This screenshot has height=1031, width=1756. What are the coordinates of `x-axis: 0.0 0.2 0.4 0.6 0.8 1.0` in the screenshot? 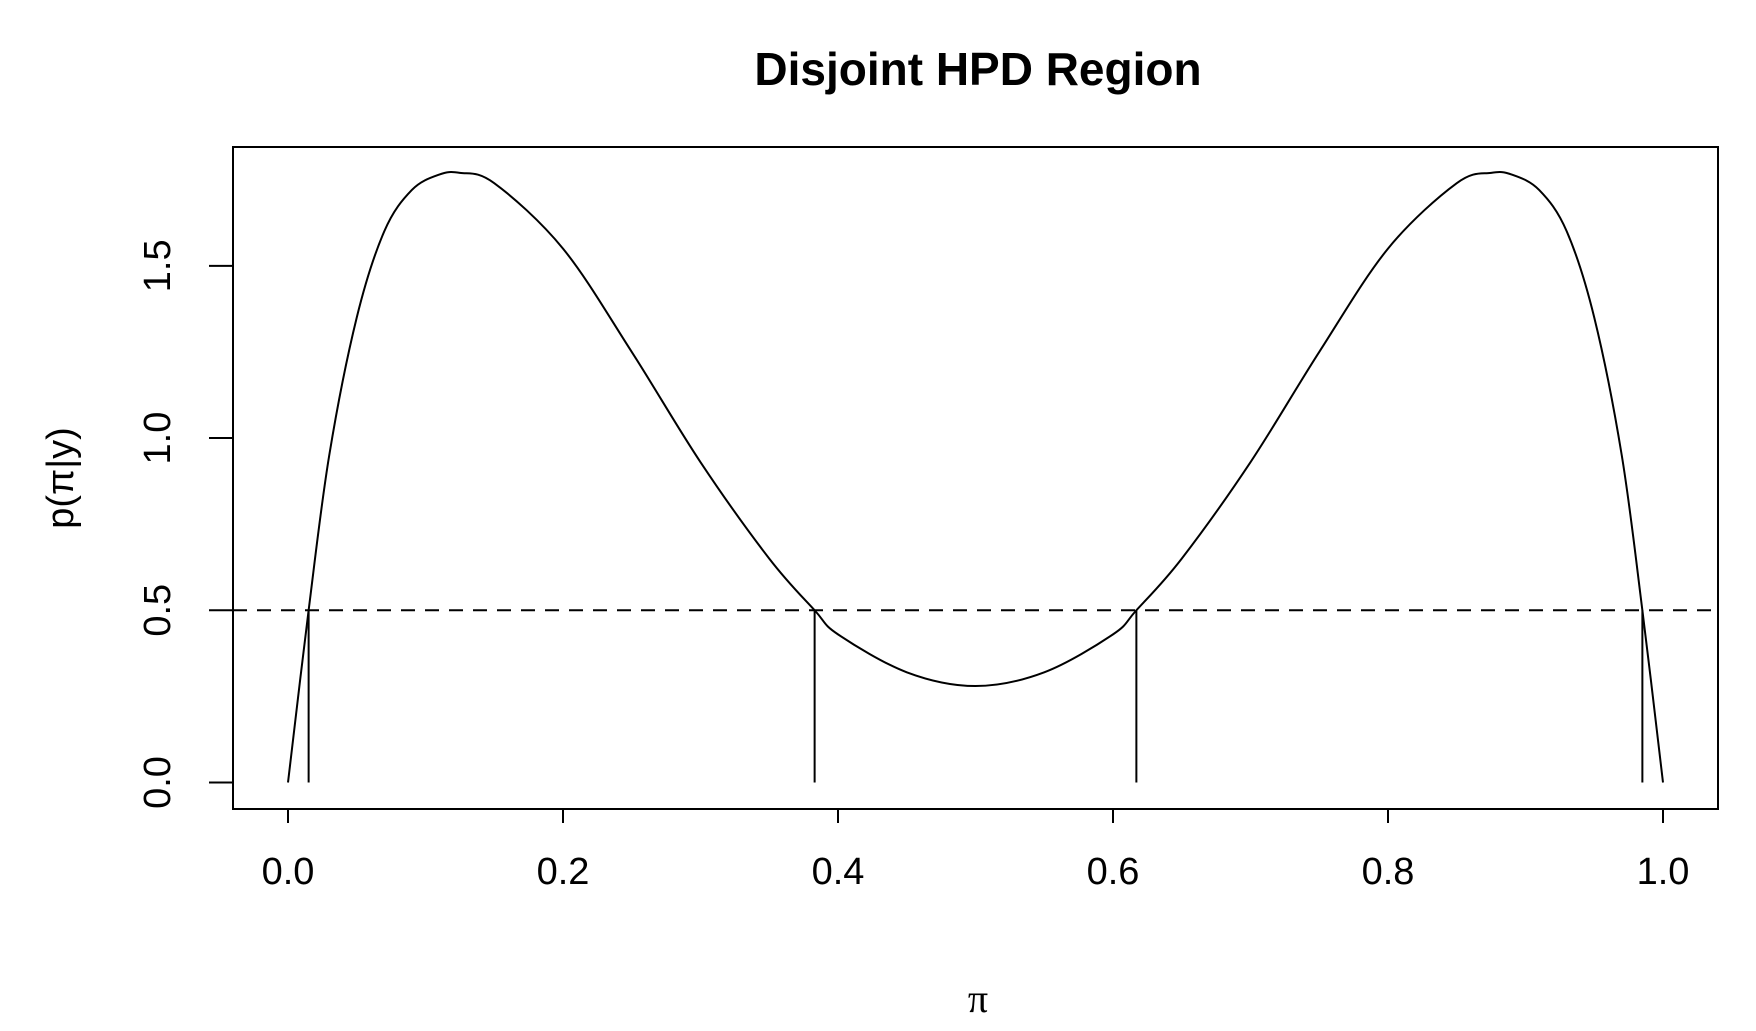 It's located at (976, 850).